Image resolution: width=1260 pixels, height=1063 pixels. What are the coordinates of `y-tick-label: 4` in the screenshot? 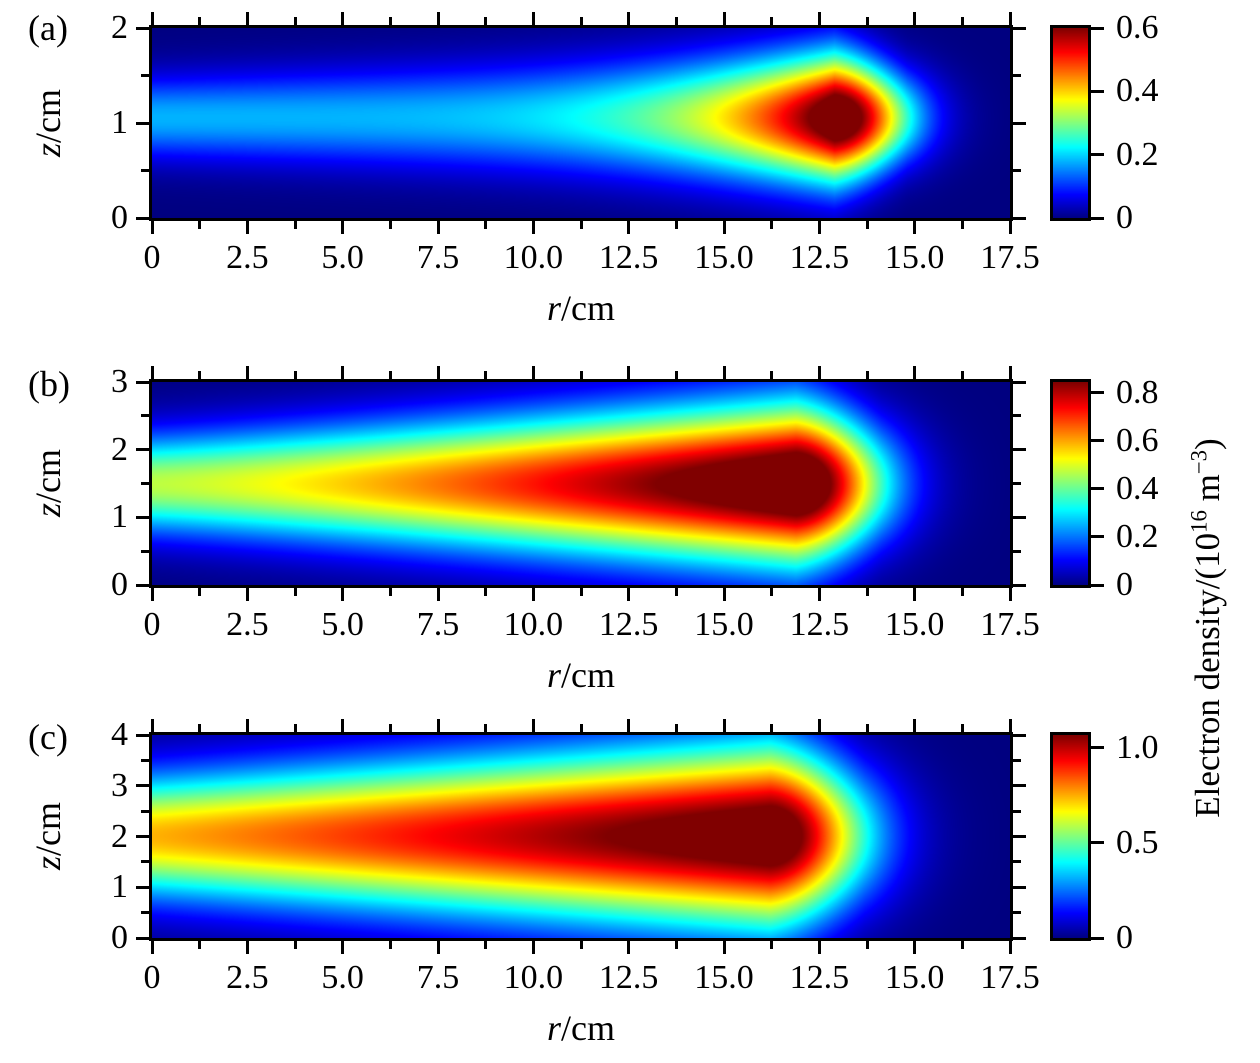 It's located at (119, 734).